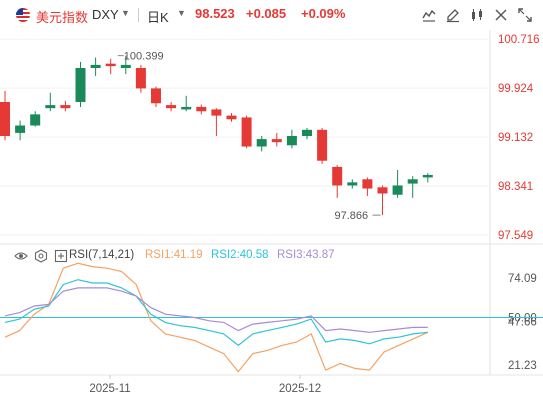 This screenshot has height=401, width=543. What do you see at coordinates (522, 322) in the screenshot?
I see `rsi-tick-label: 47.66` at bounding box center [522, 322].